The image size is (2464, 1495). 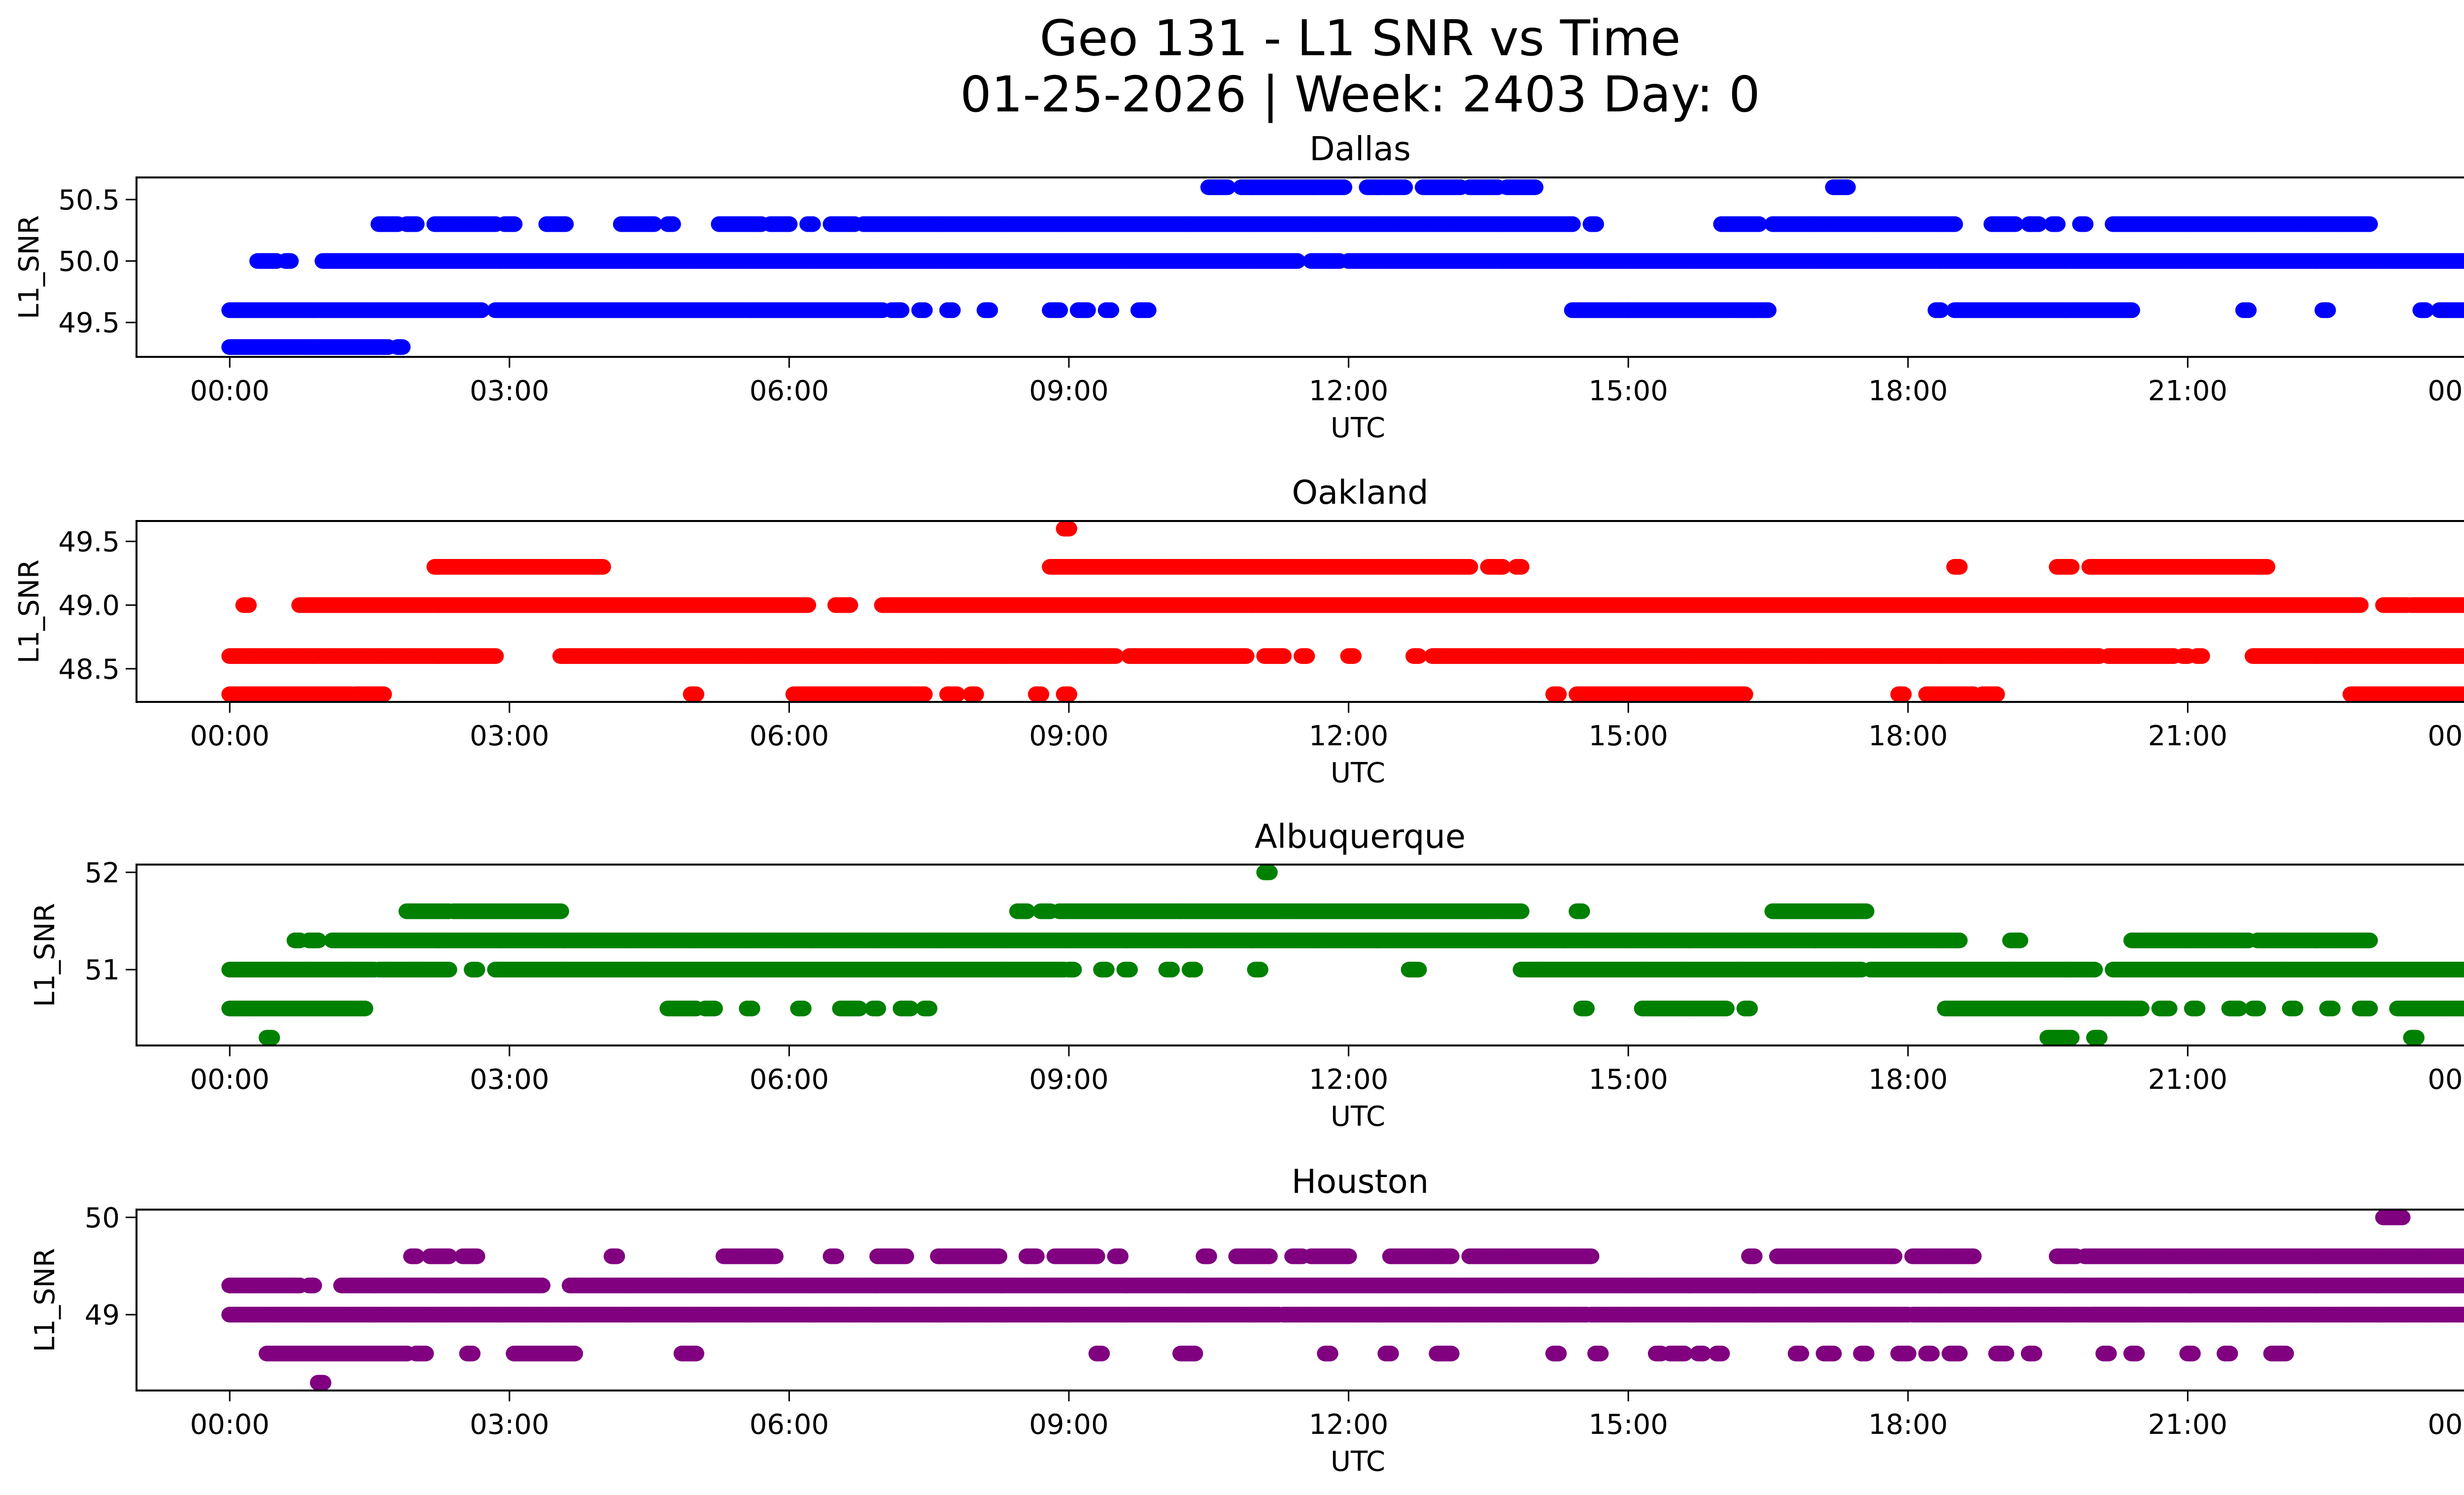 I want to click on x-tick-label: 03:00, so click(x=509, y=391).